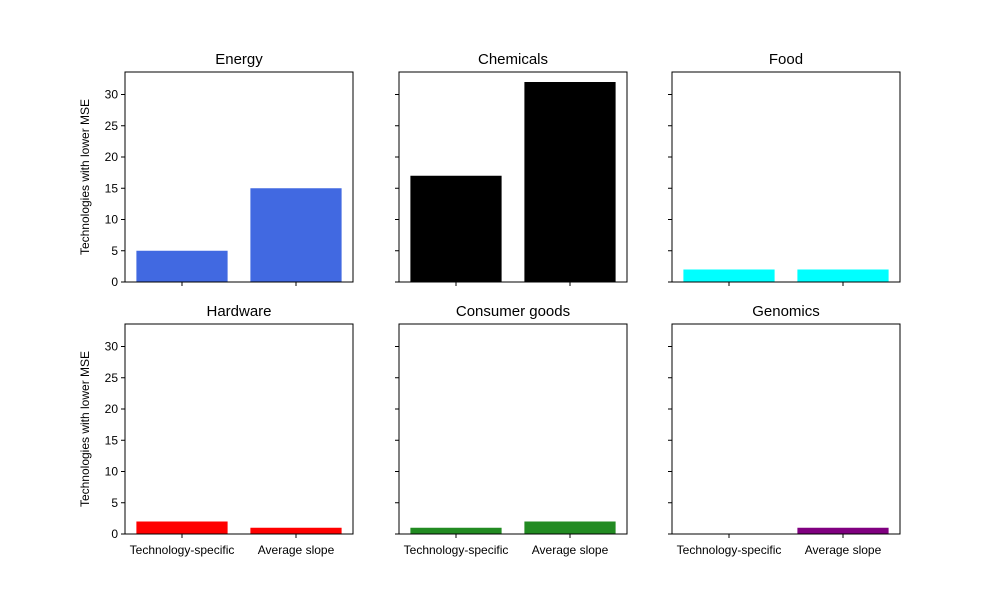 The width and height of the screenshot is (1000, 600). I want to click on y-tick-label-hardware: 25, so click(112, 378).